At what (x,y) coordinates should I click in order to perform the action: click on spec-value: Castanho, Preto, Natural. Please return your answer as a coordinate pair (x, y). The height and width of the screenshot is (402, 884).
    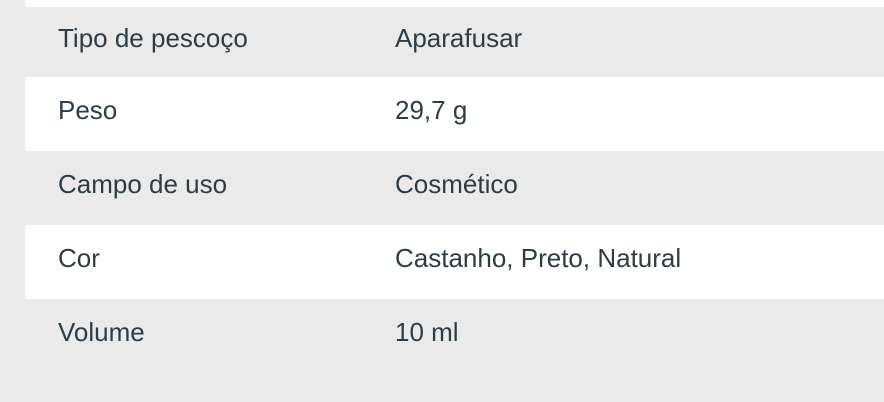
    Looking at the image, I should click on (538, 258).